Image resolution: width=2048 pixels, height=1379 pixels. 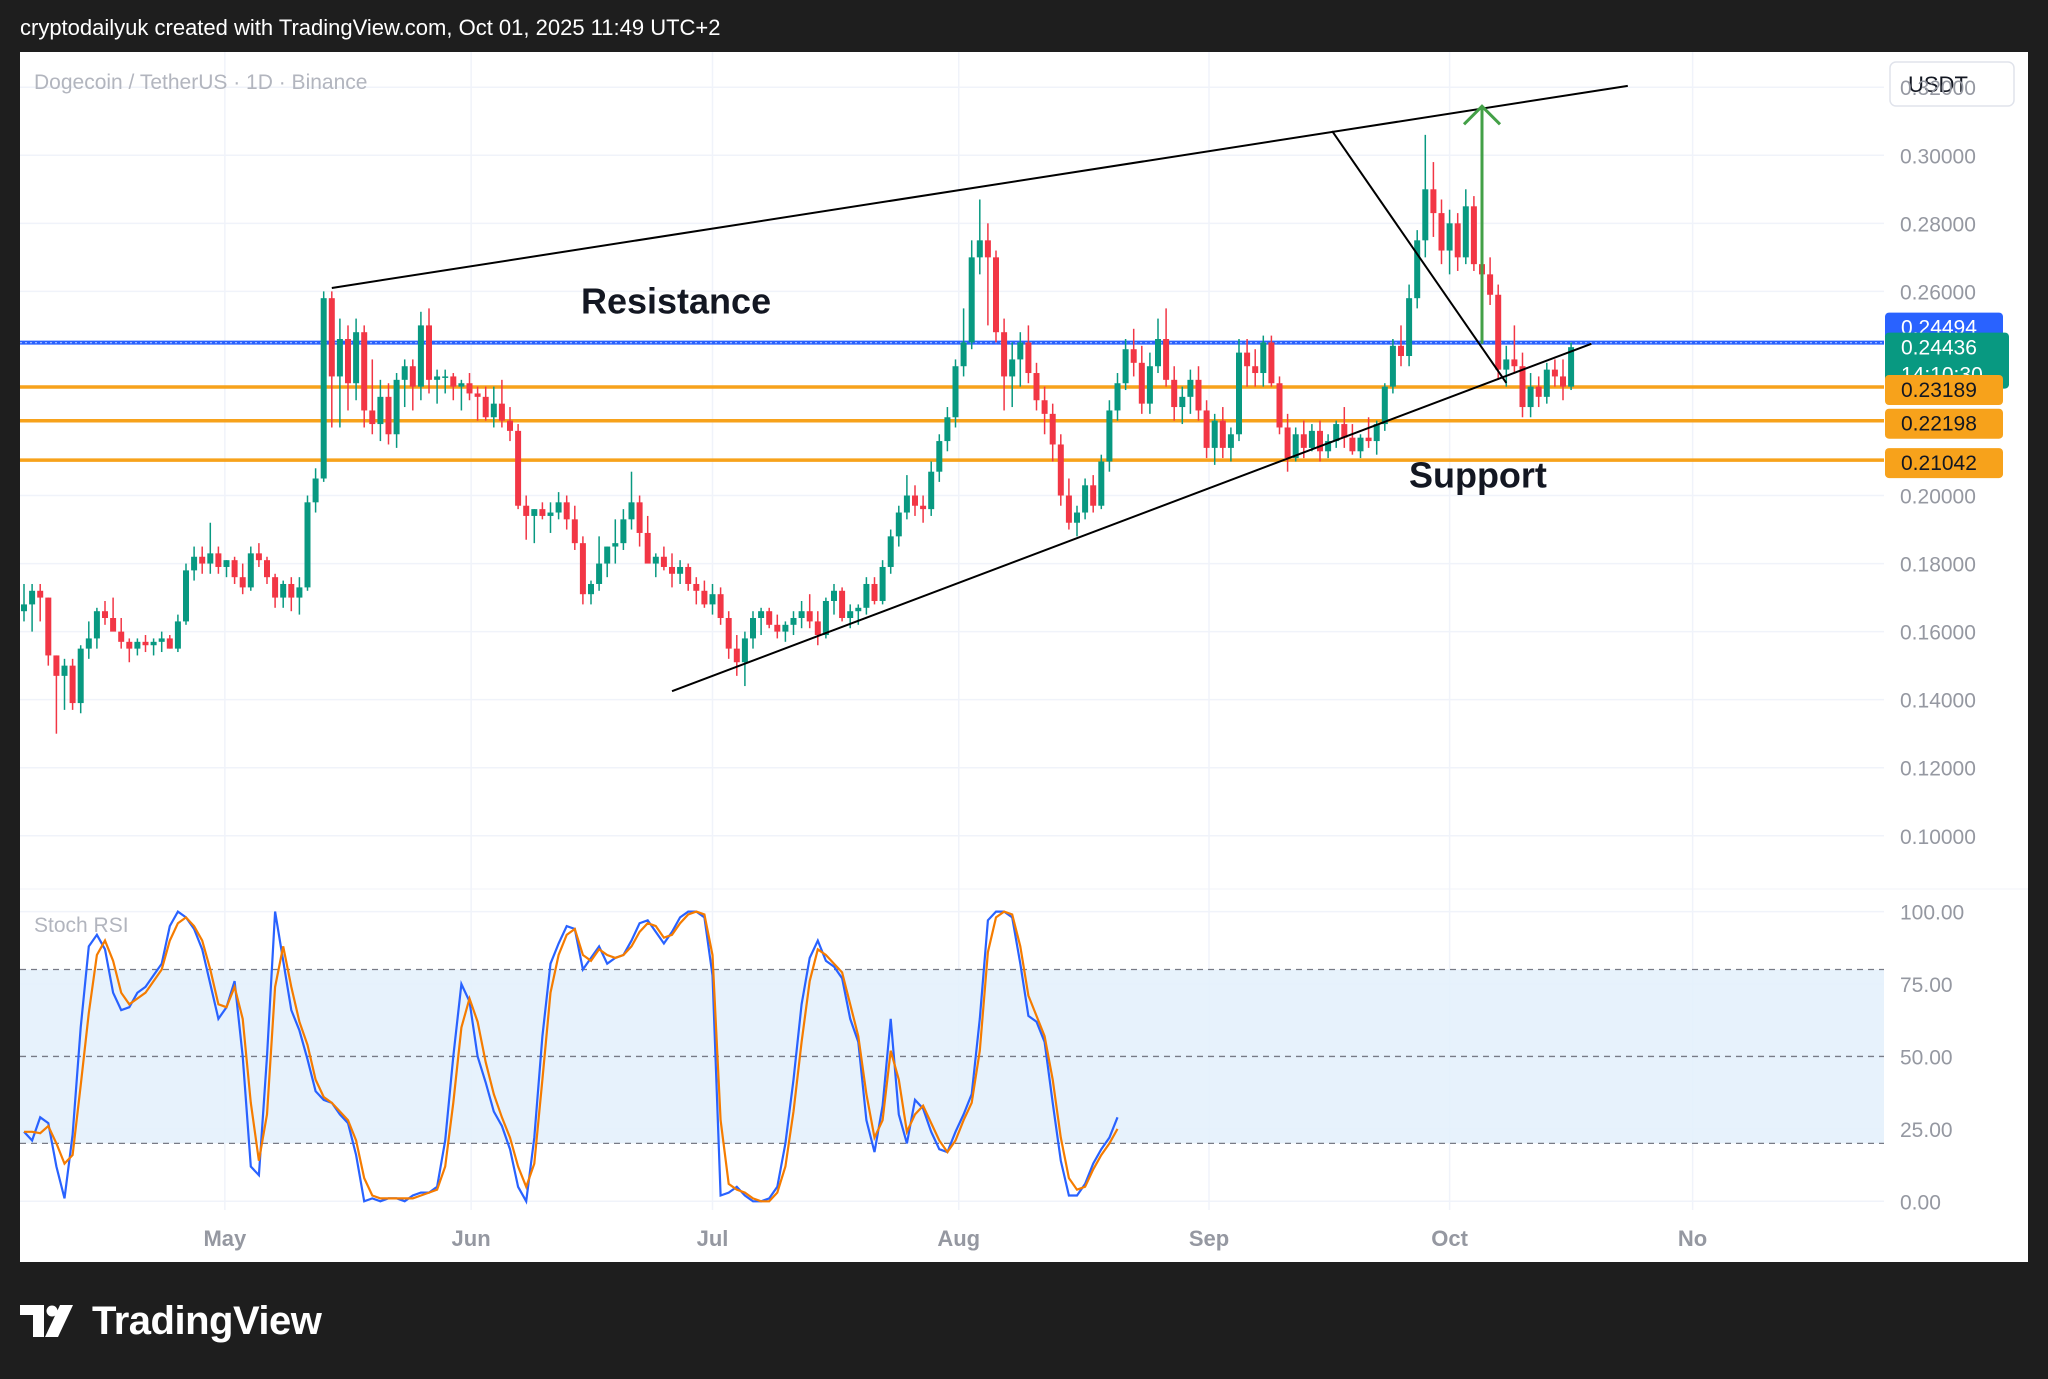 I want to click on price-tick-label: 0.18000, so click(x=1938, y=565).